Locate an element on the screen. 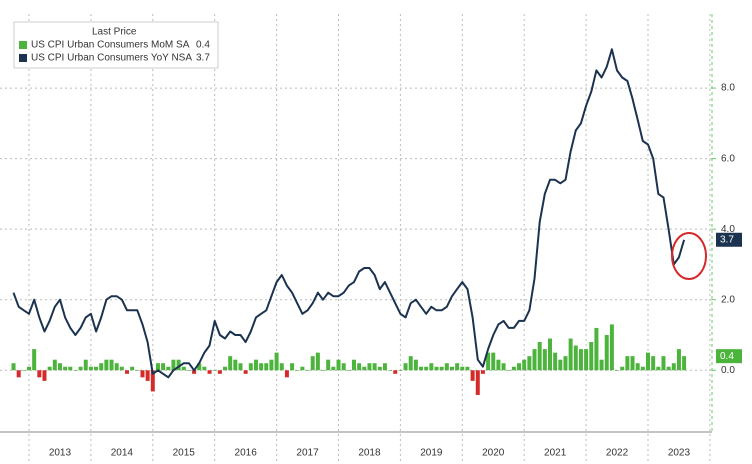  x-tick-label: 2020 is located at coordinates (493, 453).